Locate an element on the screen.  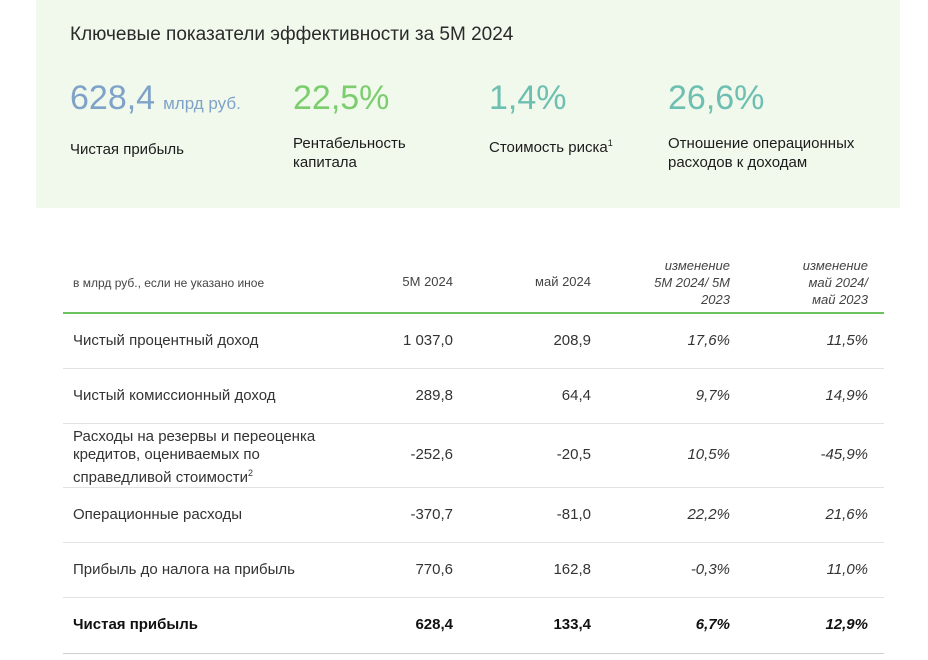
value-5m-2024: 1 037,0 is located at coordinates (427, 340).